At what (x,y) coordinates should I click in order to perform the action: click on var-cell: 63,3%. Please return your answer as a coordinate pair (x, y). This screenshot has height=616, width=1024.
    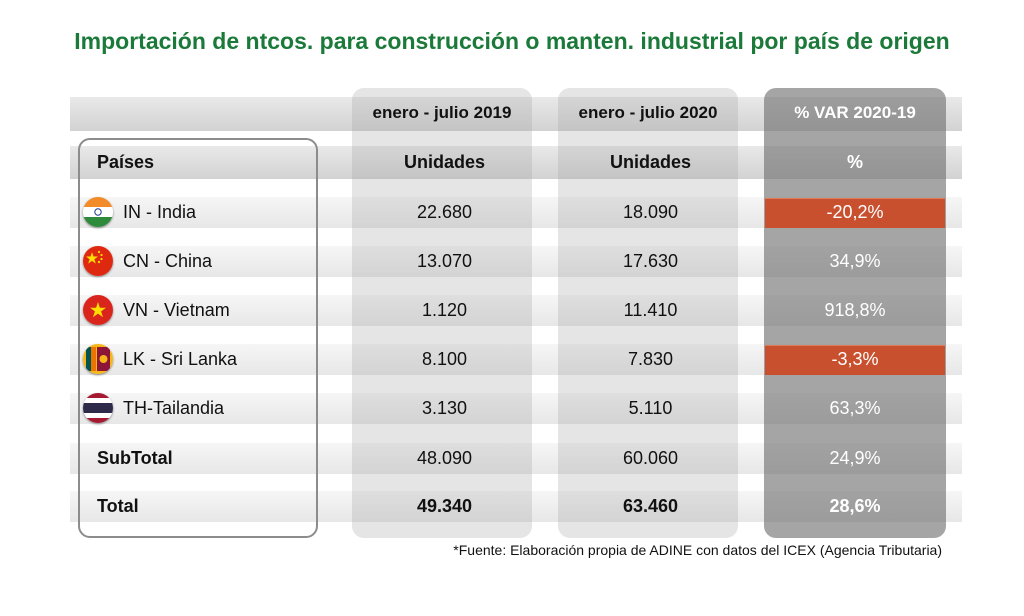
    Looking at the image, I should click on (855, 408).